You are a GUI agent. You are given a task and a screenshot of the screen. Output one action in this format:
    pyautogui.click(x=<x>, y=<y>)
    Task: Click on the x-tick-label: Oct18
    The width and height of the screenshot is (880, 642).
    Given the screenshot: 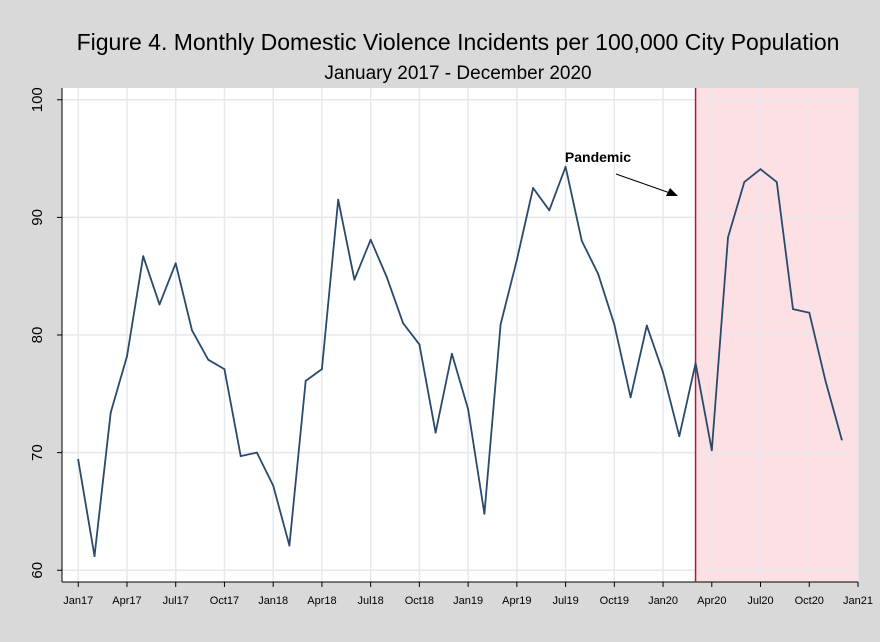 What is the action you would take?
    pyautogui.click(x=419, y=601)
    